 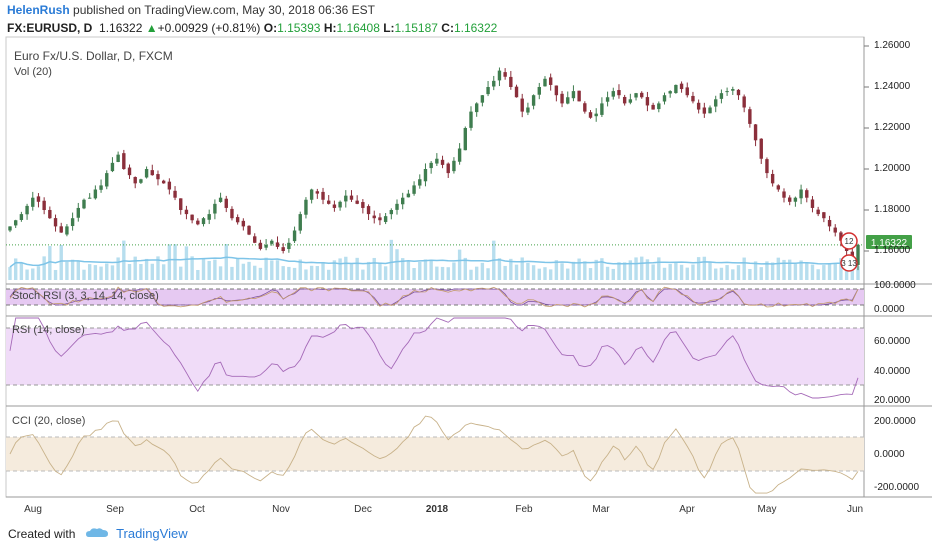 What do you see at coordinates (197, 509) in the screenshot?
I see `time-label: Oct` at bounding box center [197, 509].